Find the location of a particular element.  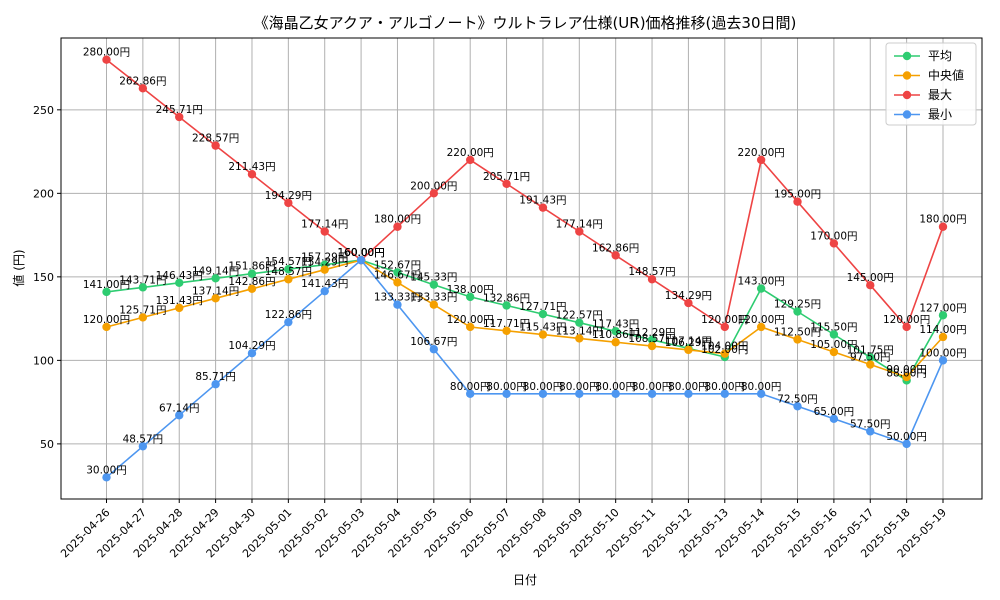

data-label: 152.67円 is located at coordinates (397, 265).